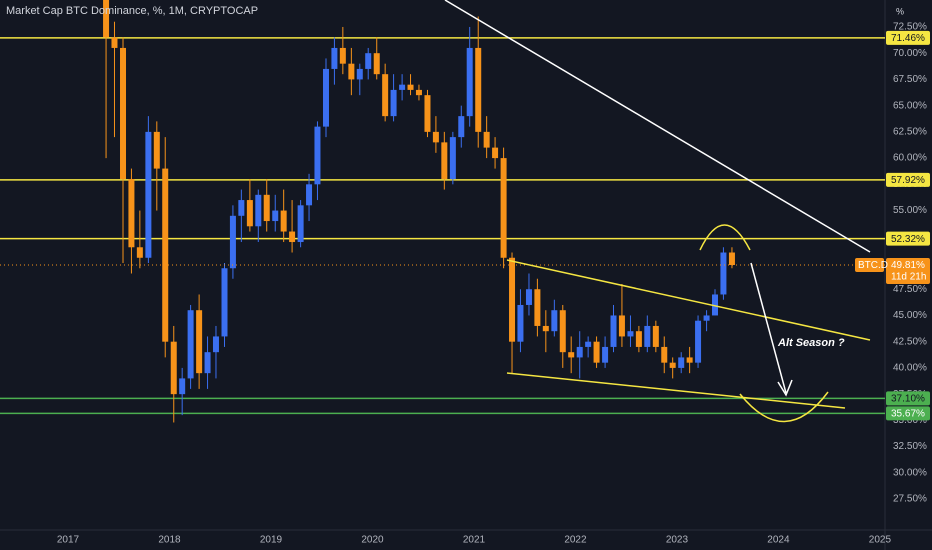 This screenshot has width=932, height=550. Describe the element at coordinates (908, 180) in the screenshot. I see `level-badge-label: 57.92%` at that location.